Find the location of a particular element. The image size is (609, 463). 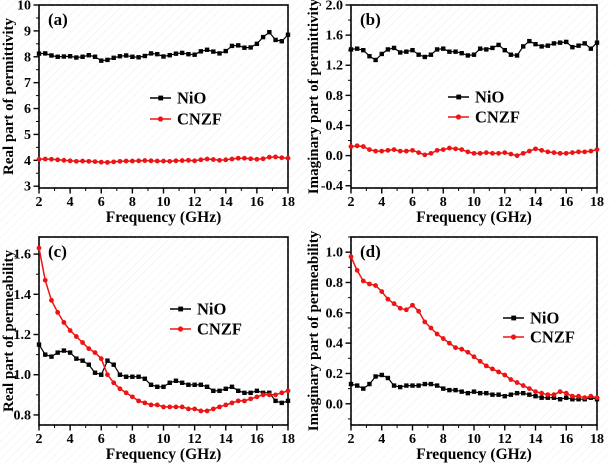

y-tick-label: 3 is located at coordinates (27, 187).